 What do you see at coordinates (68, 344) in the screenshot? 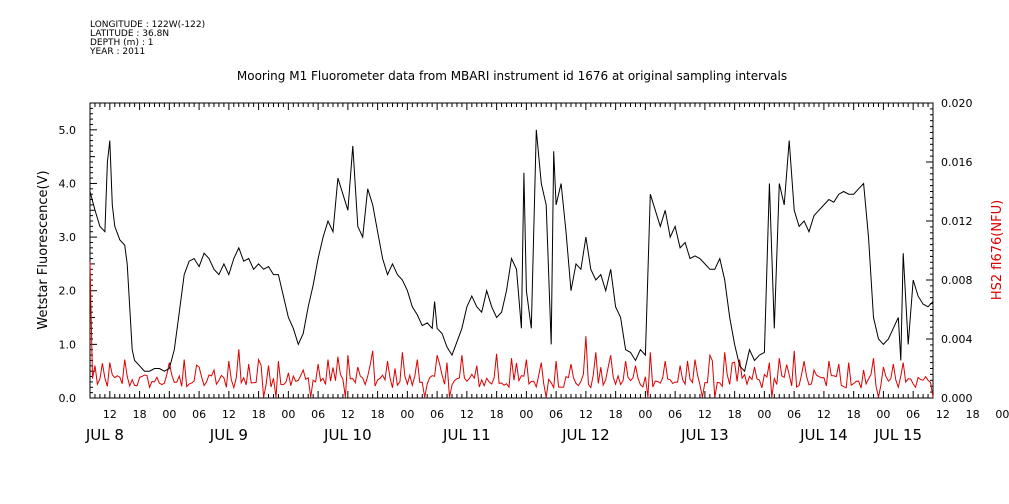
I see `y-left-tick-label: 1.0` at bounding box center [68, 344].